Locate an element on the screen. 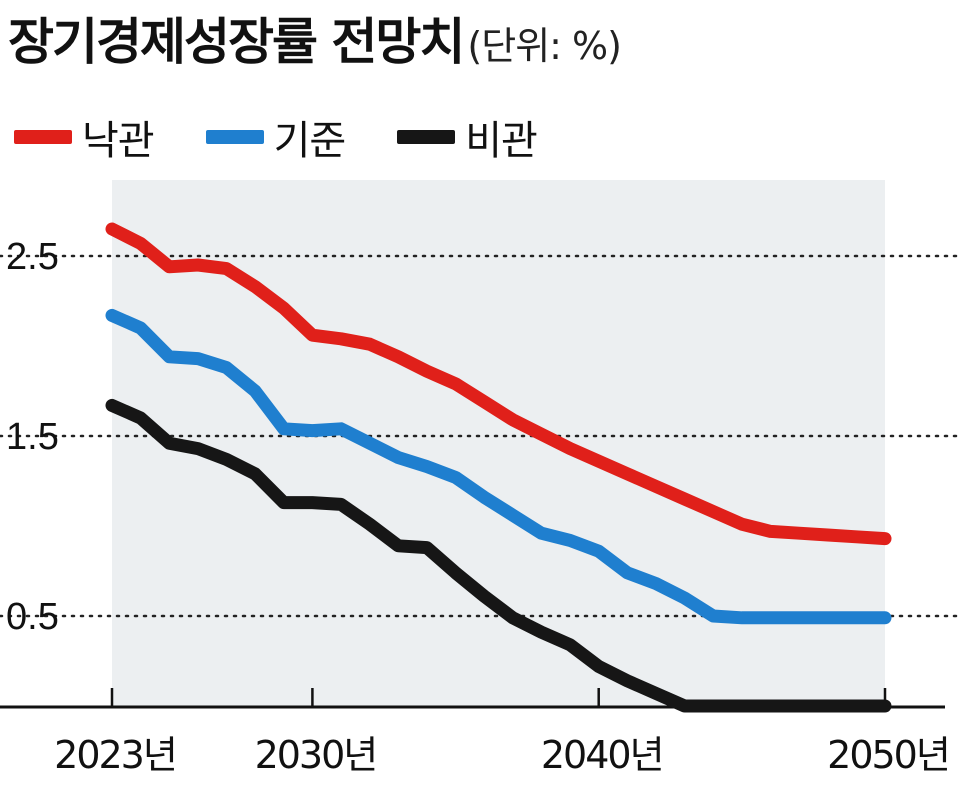 Image resolution: width=960 pixels, height=796 pixels. y-tick-label: 2.5 is located at coordinates (32, 257).